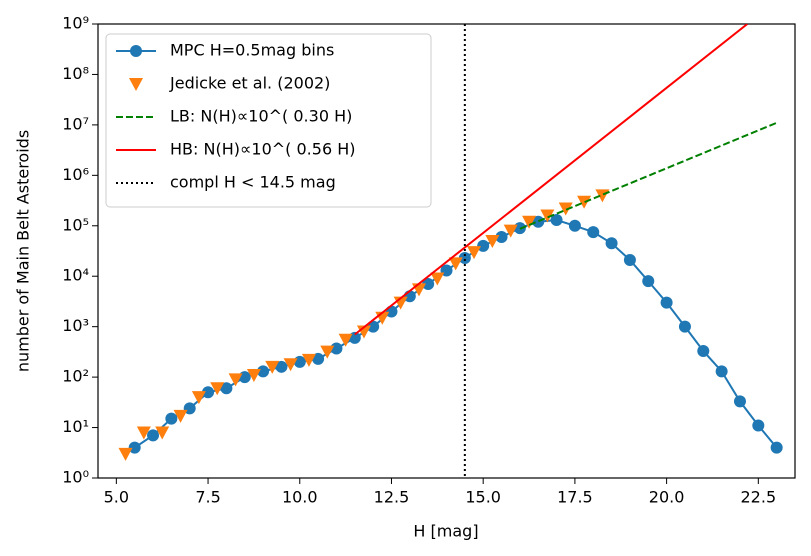  What do you see at coordinates (75, 73) in the screenshot?
I see `y-tick-label: 10⁸` at bounding box center [75, 73].